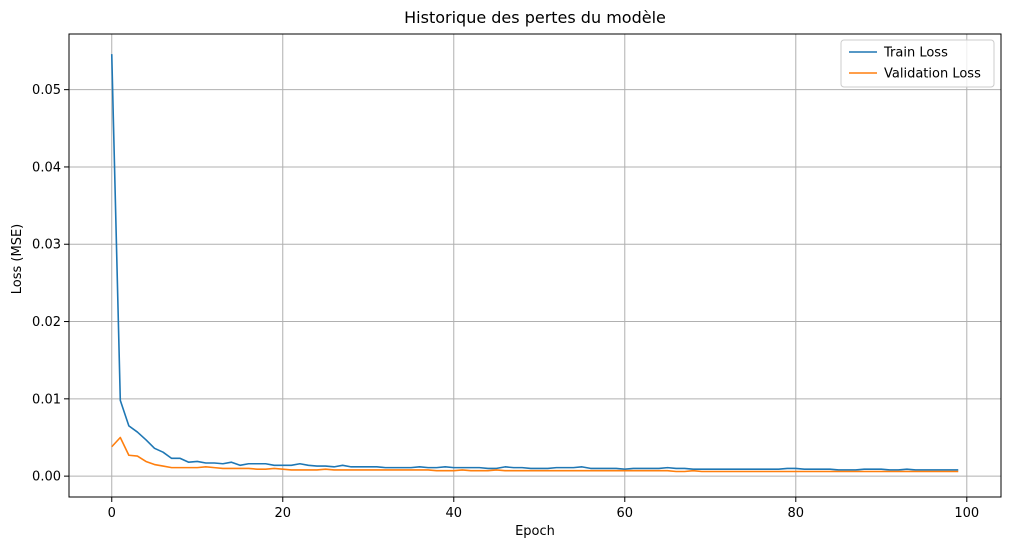 This screenshot has width=1010, height=548. I want to click on y-tick-label: 0.01, so click(46, 399).